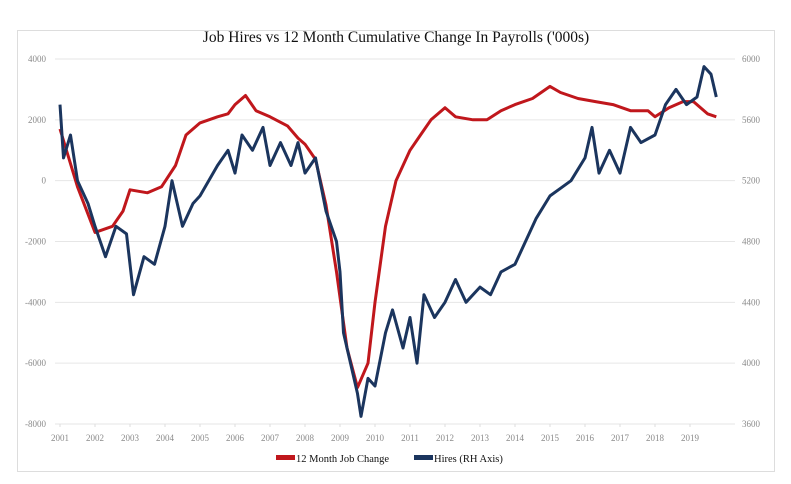 The width and height of the screenshot is (791, 484). I want to click on x-tick-label: 2016, so click(585, 438).